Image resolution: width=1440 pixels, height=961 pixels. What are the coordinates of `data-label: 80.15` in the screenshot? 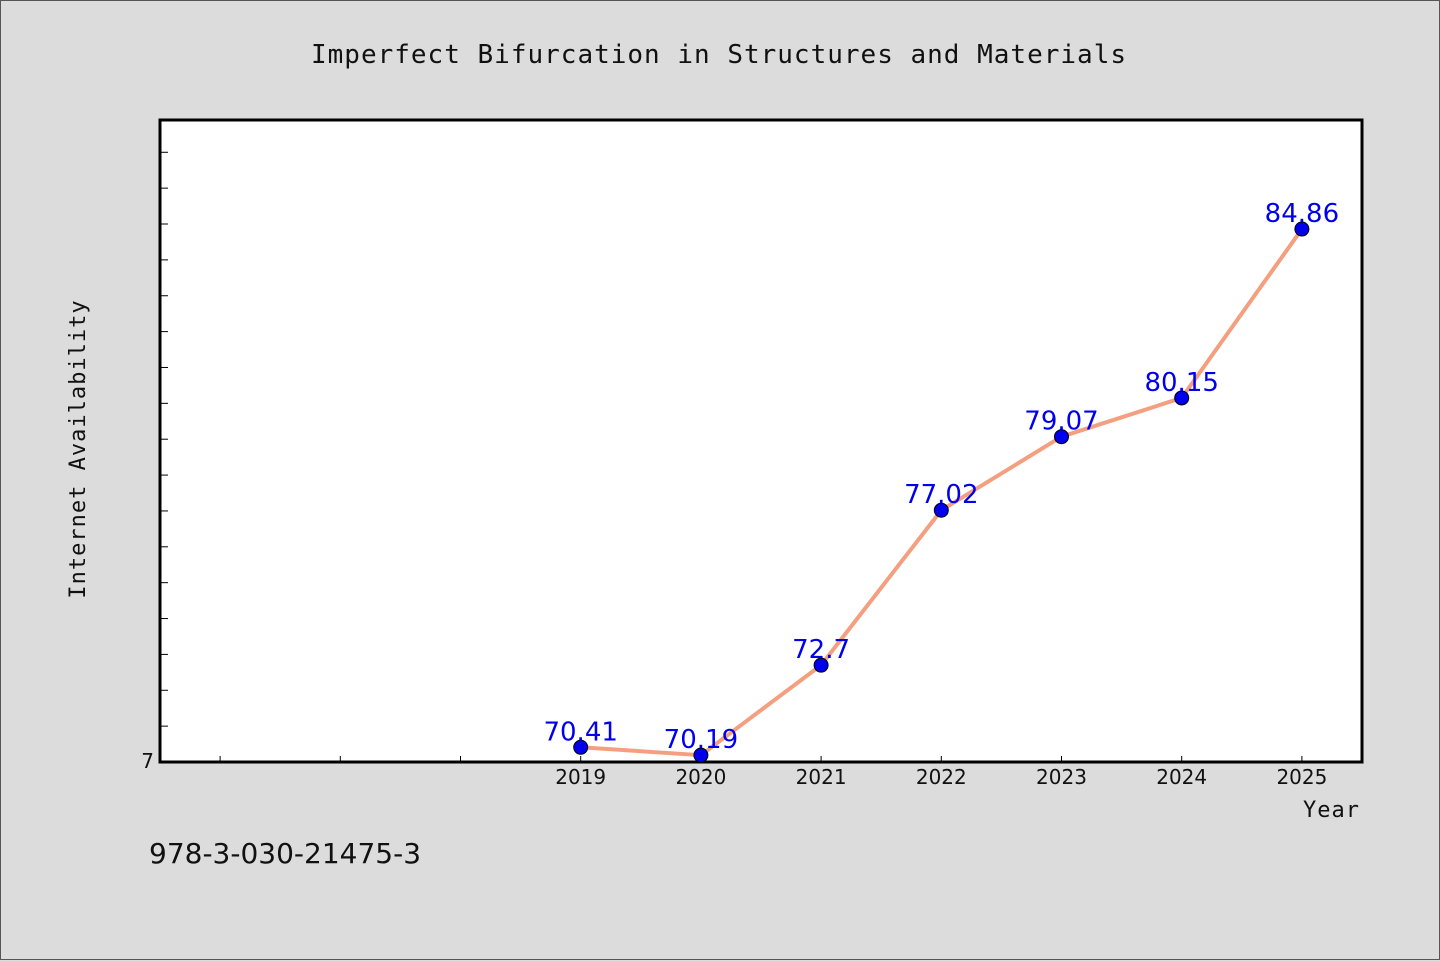 It's located at (1181, 383).